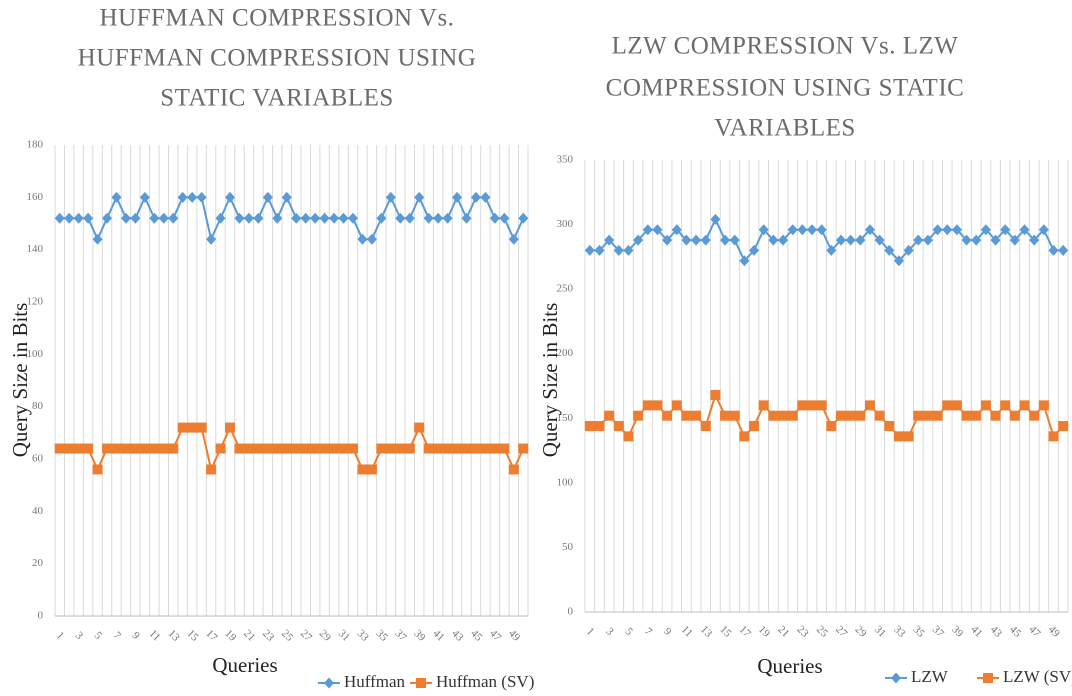 The image size is (1072, 696). I want to click on y-tick-label: 20, so click(38, 563).